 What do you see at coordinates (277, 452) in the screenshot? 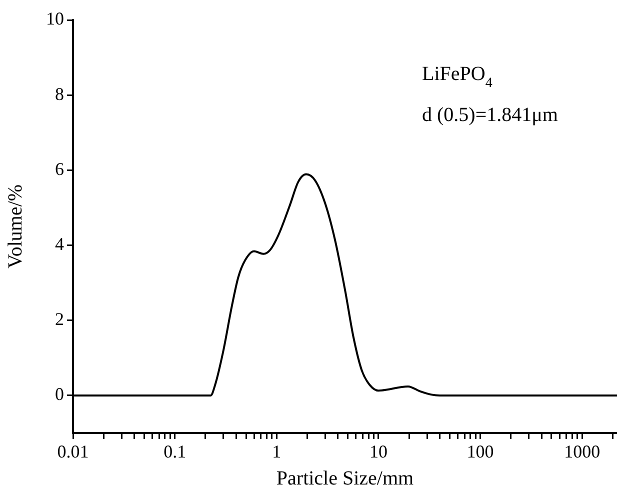
I see `x-tick-label: 1` at bounding box center [277, 452].